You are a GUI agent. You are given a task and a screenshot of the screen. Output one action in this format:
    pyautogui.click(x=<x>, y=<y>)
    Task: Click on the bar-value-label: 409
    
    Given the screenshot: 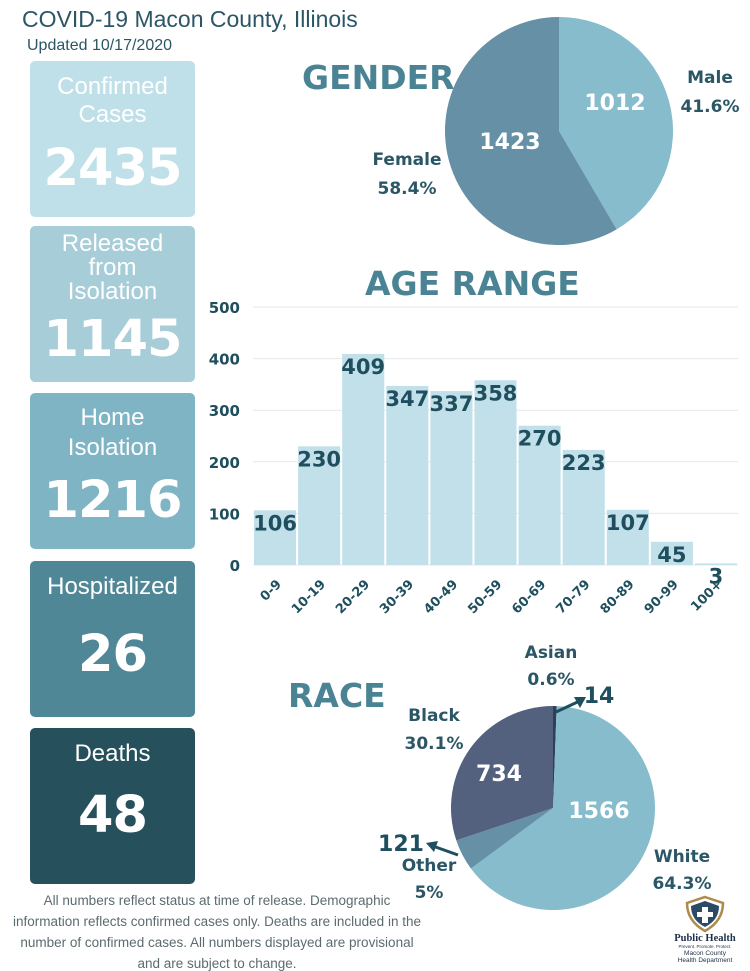 What is the action you would take?
    pyautogui.click(x=363, y=367)
    